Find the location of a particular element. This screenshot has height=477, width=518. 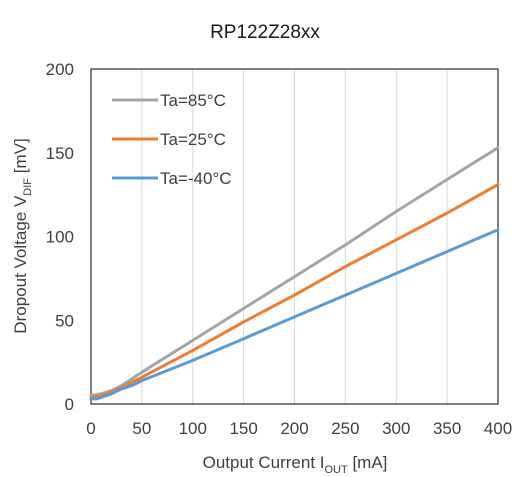

x-tick-labels: 0 50 100 150 200 250 300 350 400 is located at coordinates (299, 428).